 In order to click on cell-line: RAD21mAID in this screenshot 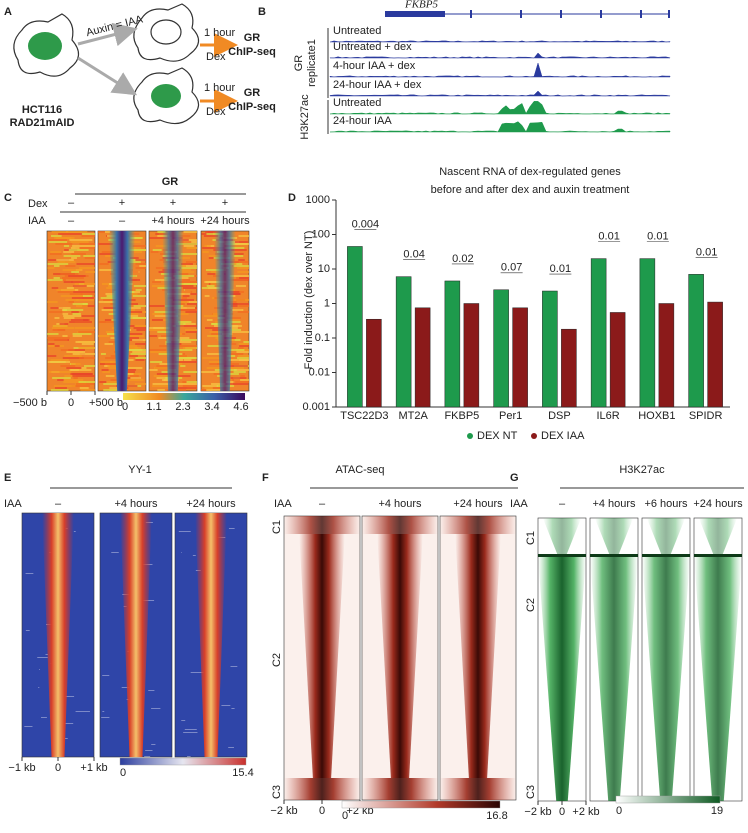, I will do `click(42, 123)`.